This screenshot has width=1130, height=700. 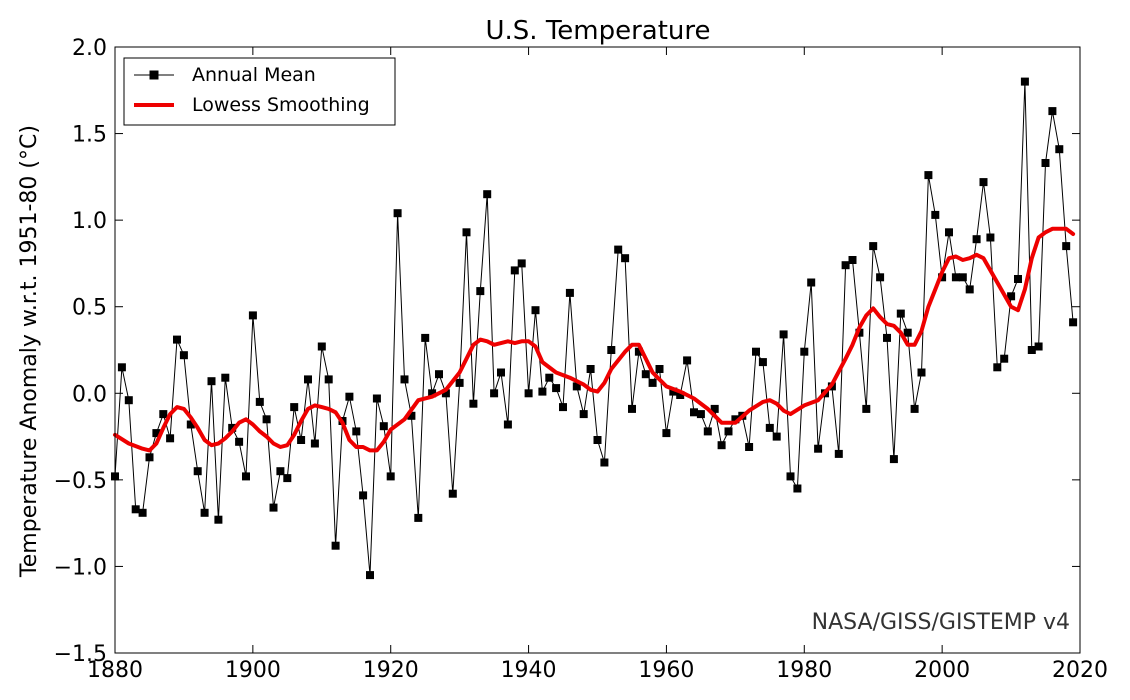 I want to click on y-tick-label: 0.5, so click(x=89, y=308).